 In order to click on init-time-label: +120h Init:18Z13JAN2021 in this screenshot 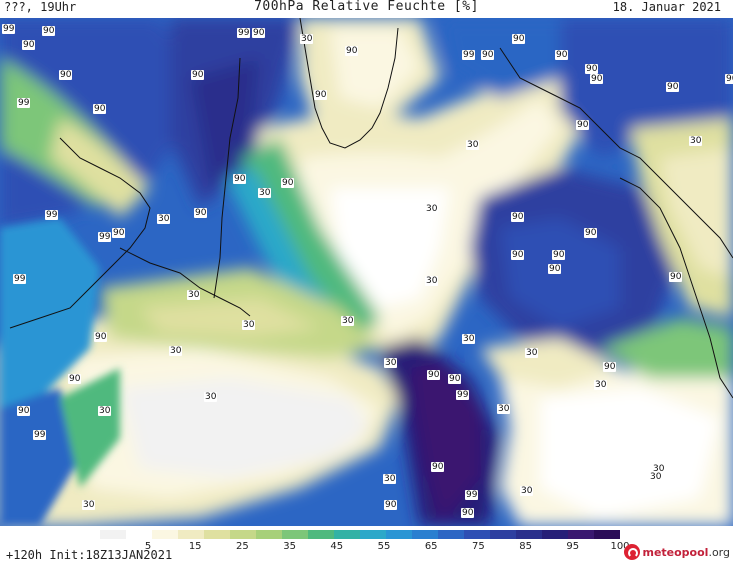, I will do `click(89, 555)`.